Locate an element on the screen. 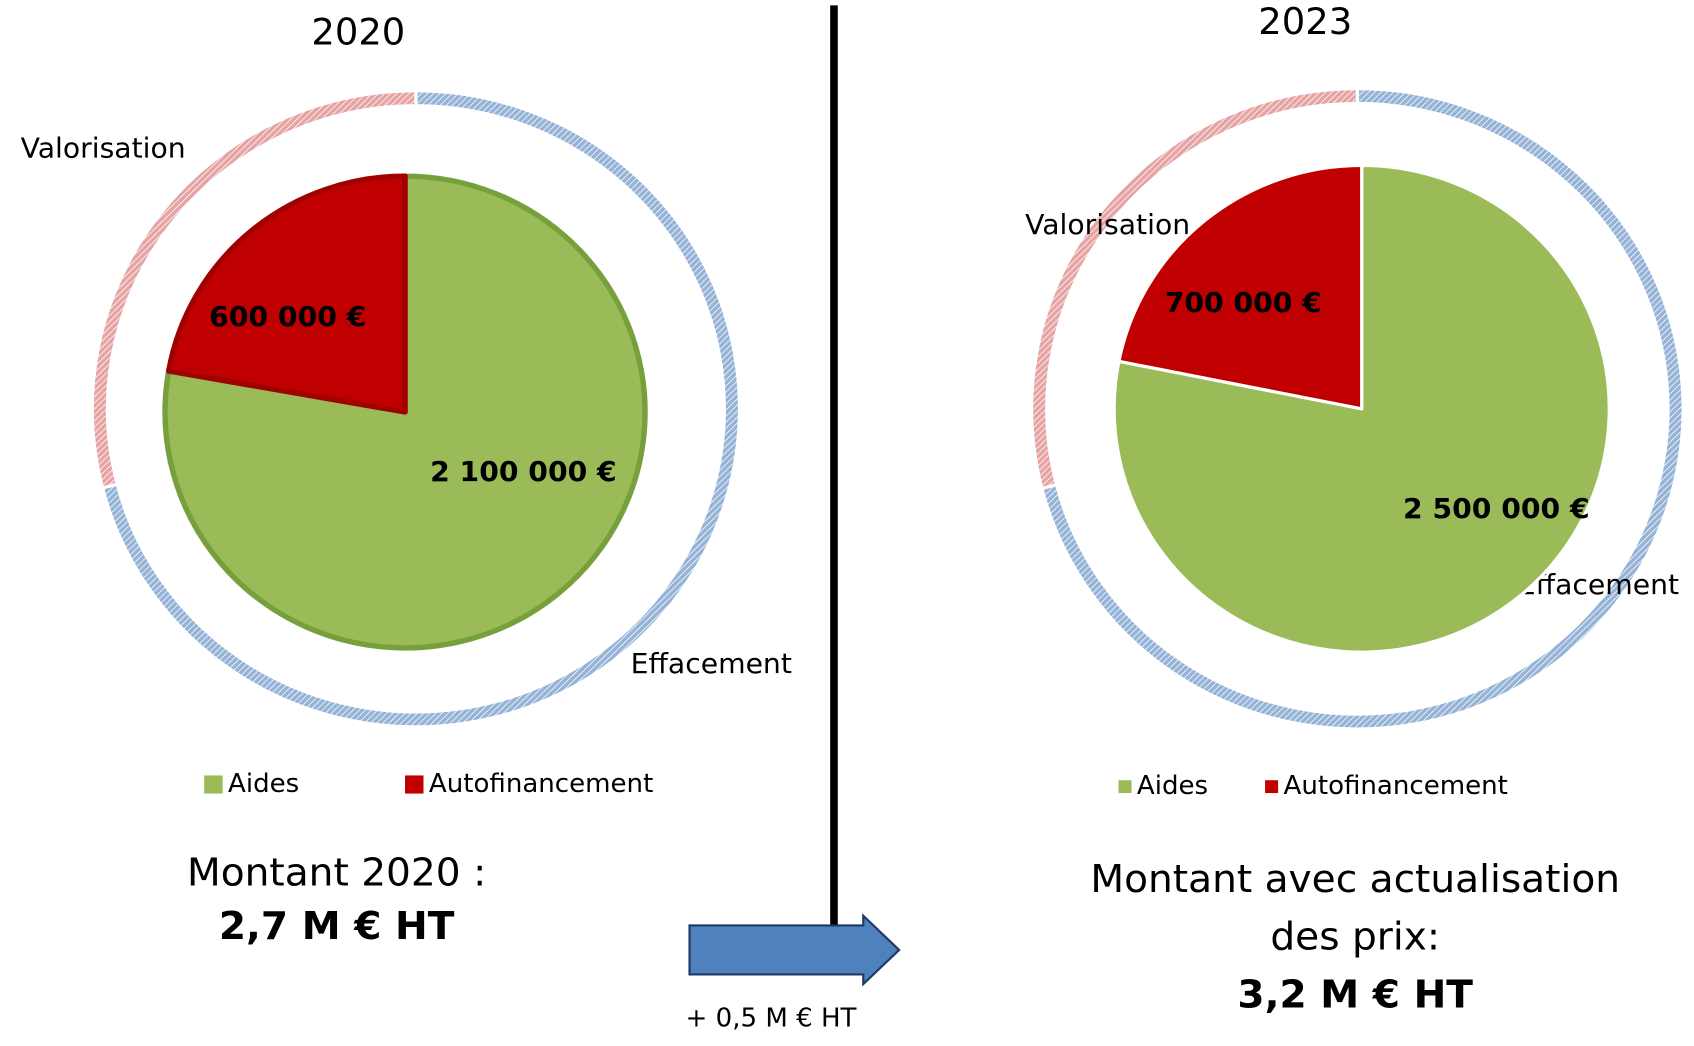  value-label: 600 000 € is located at coordinates (287, 316).